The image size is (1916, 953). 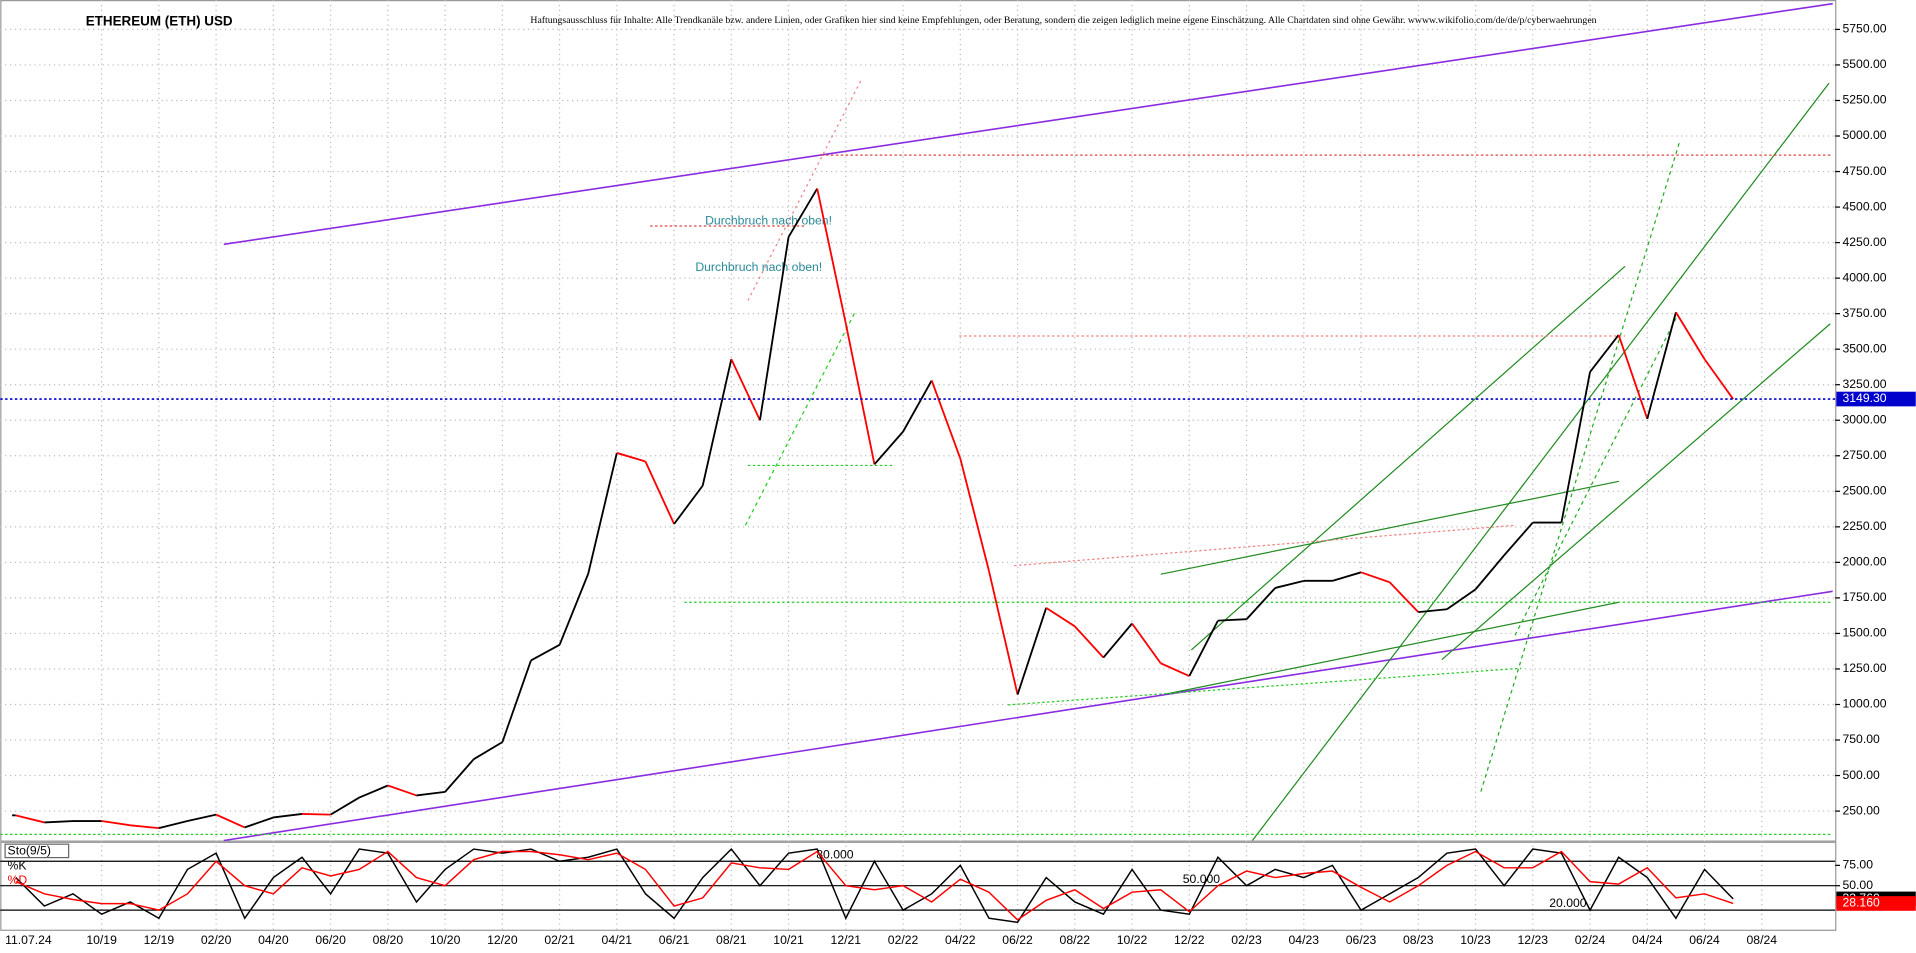 What do you see at coordinates (846, 940) in the screenshot?
I see `x-tick-label: 12/21` at bounding box center [846, 940].